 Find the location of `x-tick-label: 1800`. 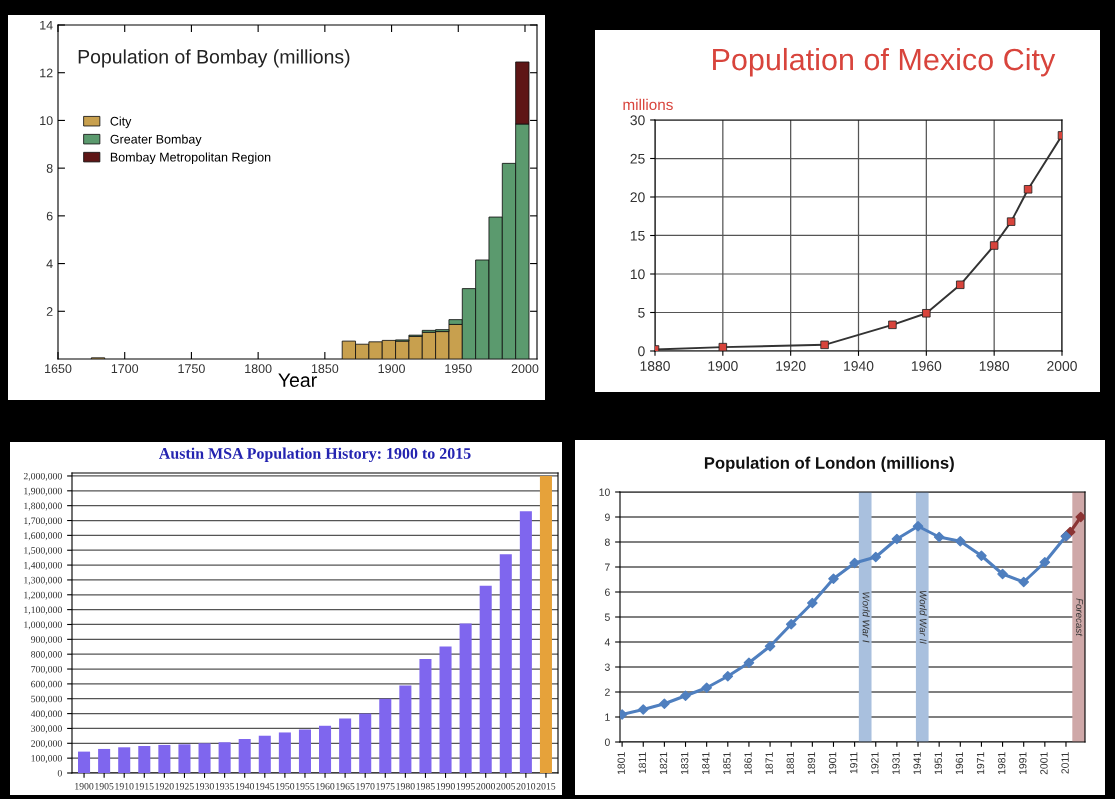

x-tick-label: 1800 is located at coordinates (258, 369).